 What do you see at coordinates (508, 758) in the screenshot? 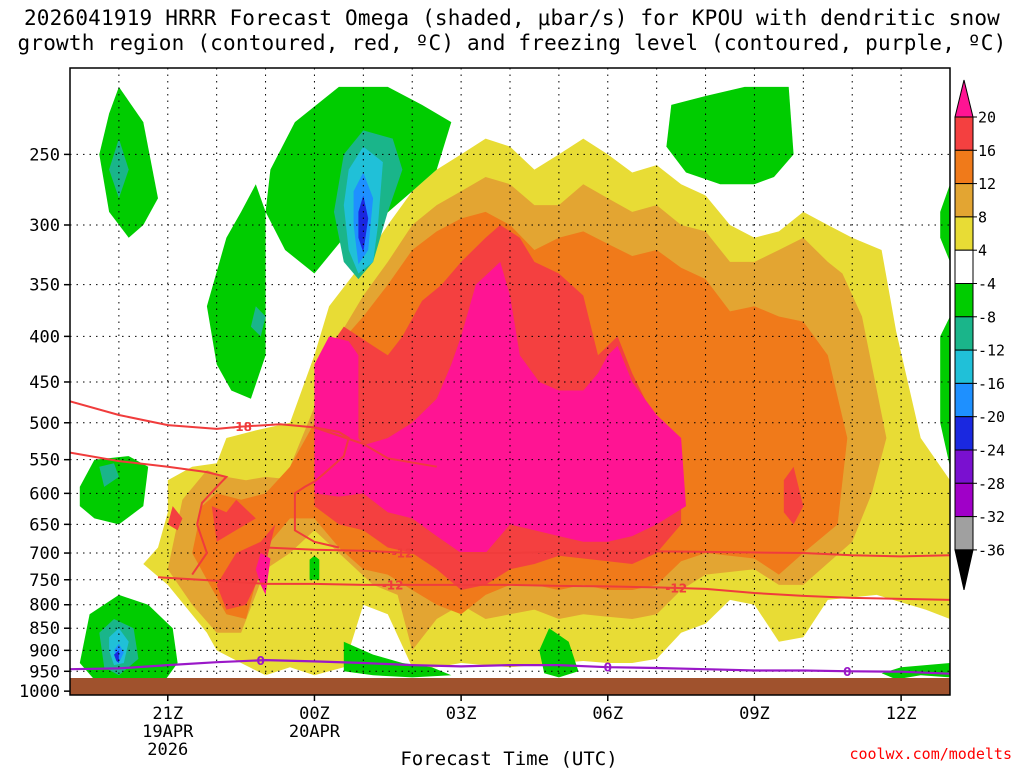
I see `x-axis-title: Forecast Time (UTC)` at bounding box center [508, 758].